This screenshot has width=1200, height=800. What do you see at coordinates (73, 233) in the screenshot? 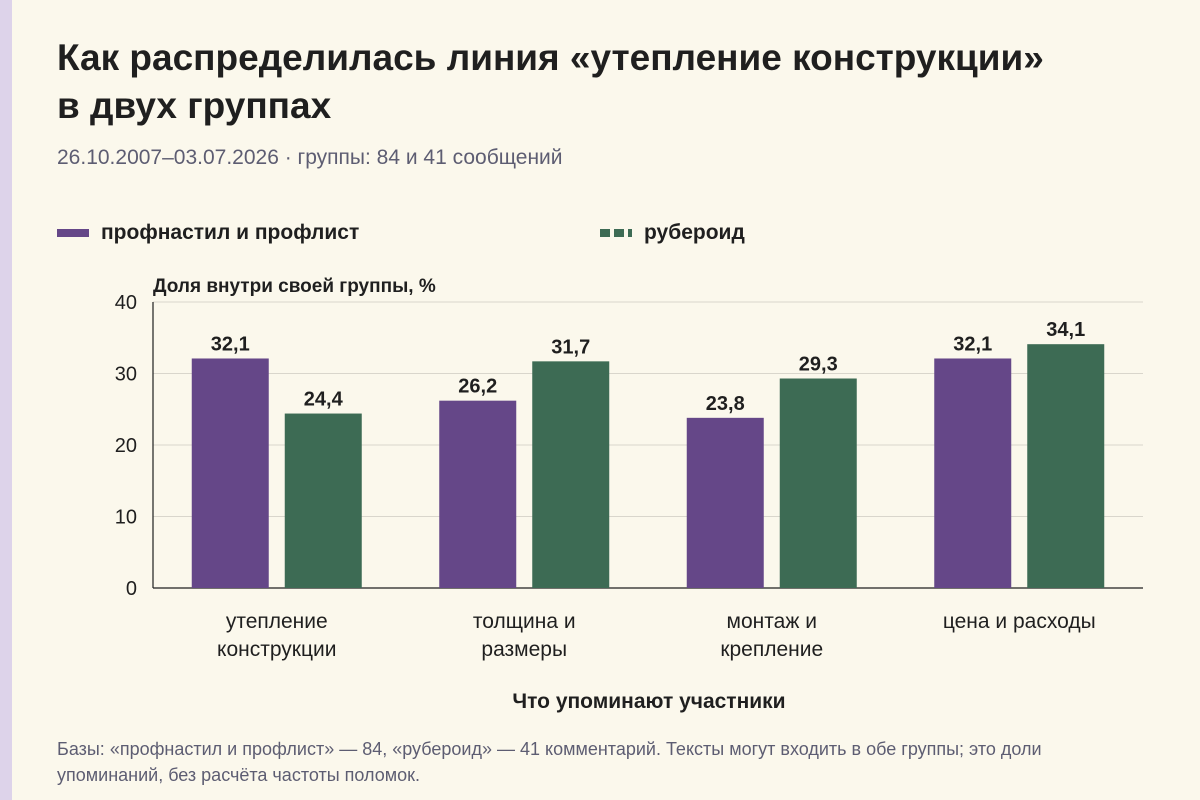
I see `legend-swatch-purple` at bounding box center [73, 233].